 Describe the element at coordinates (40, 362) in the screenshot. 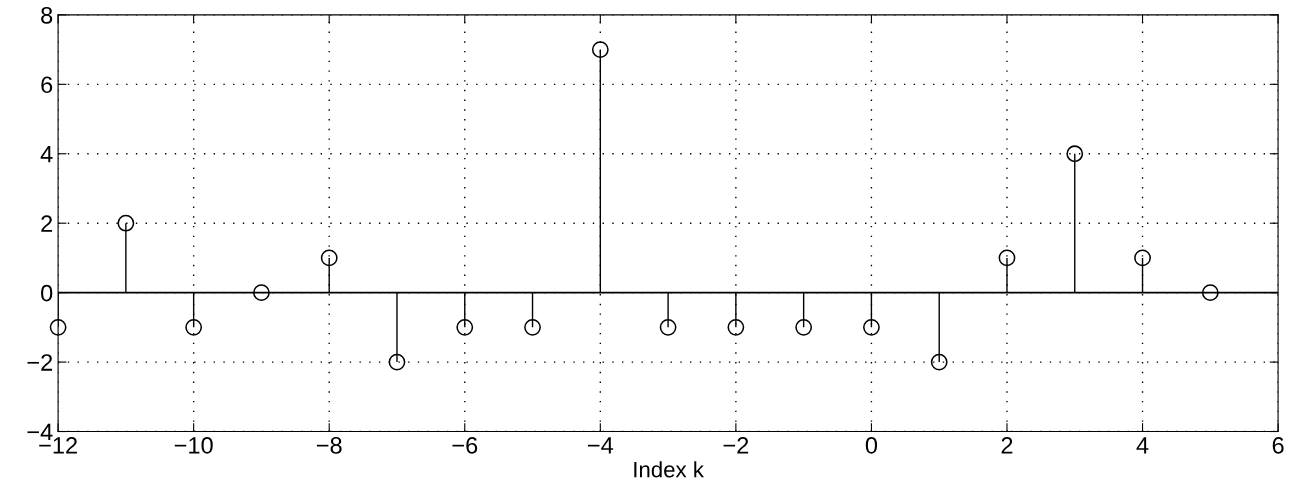

I see `y-tick-label: −2` at that location.